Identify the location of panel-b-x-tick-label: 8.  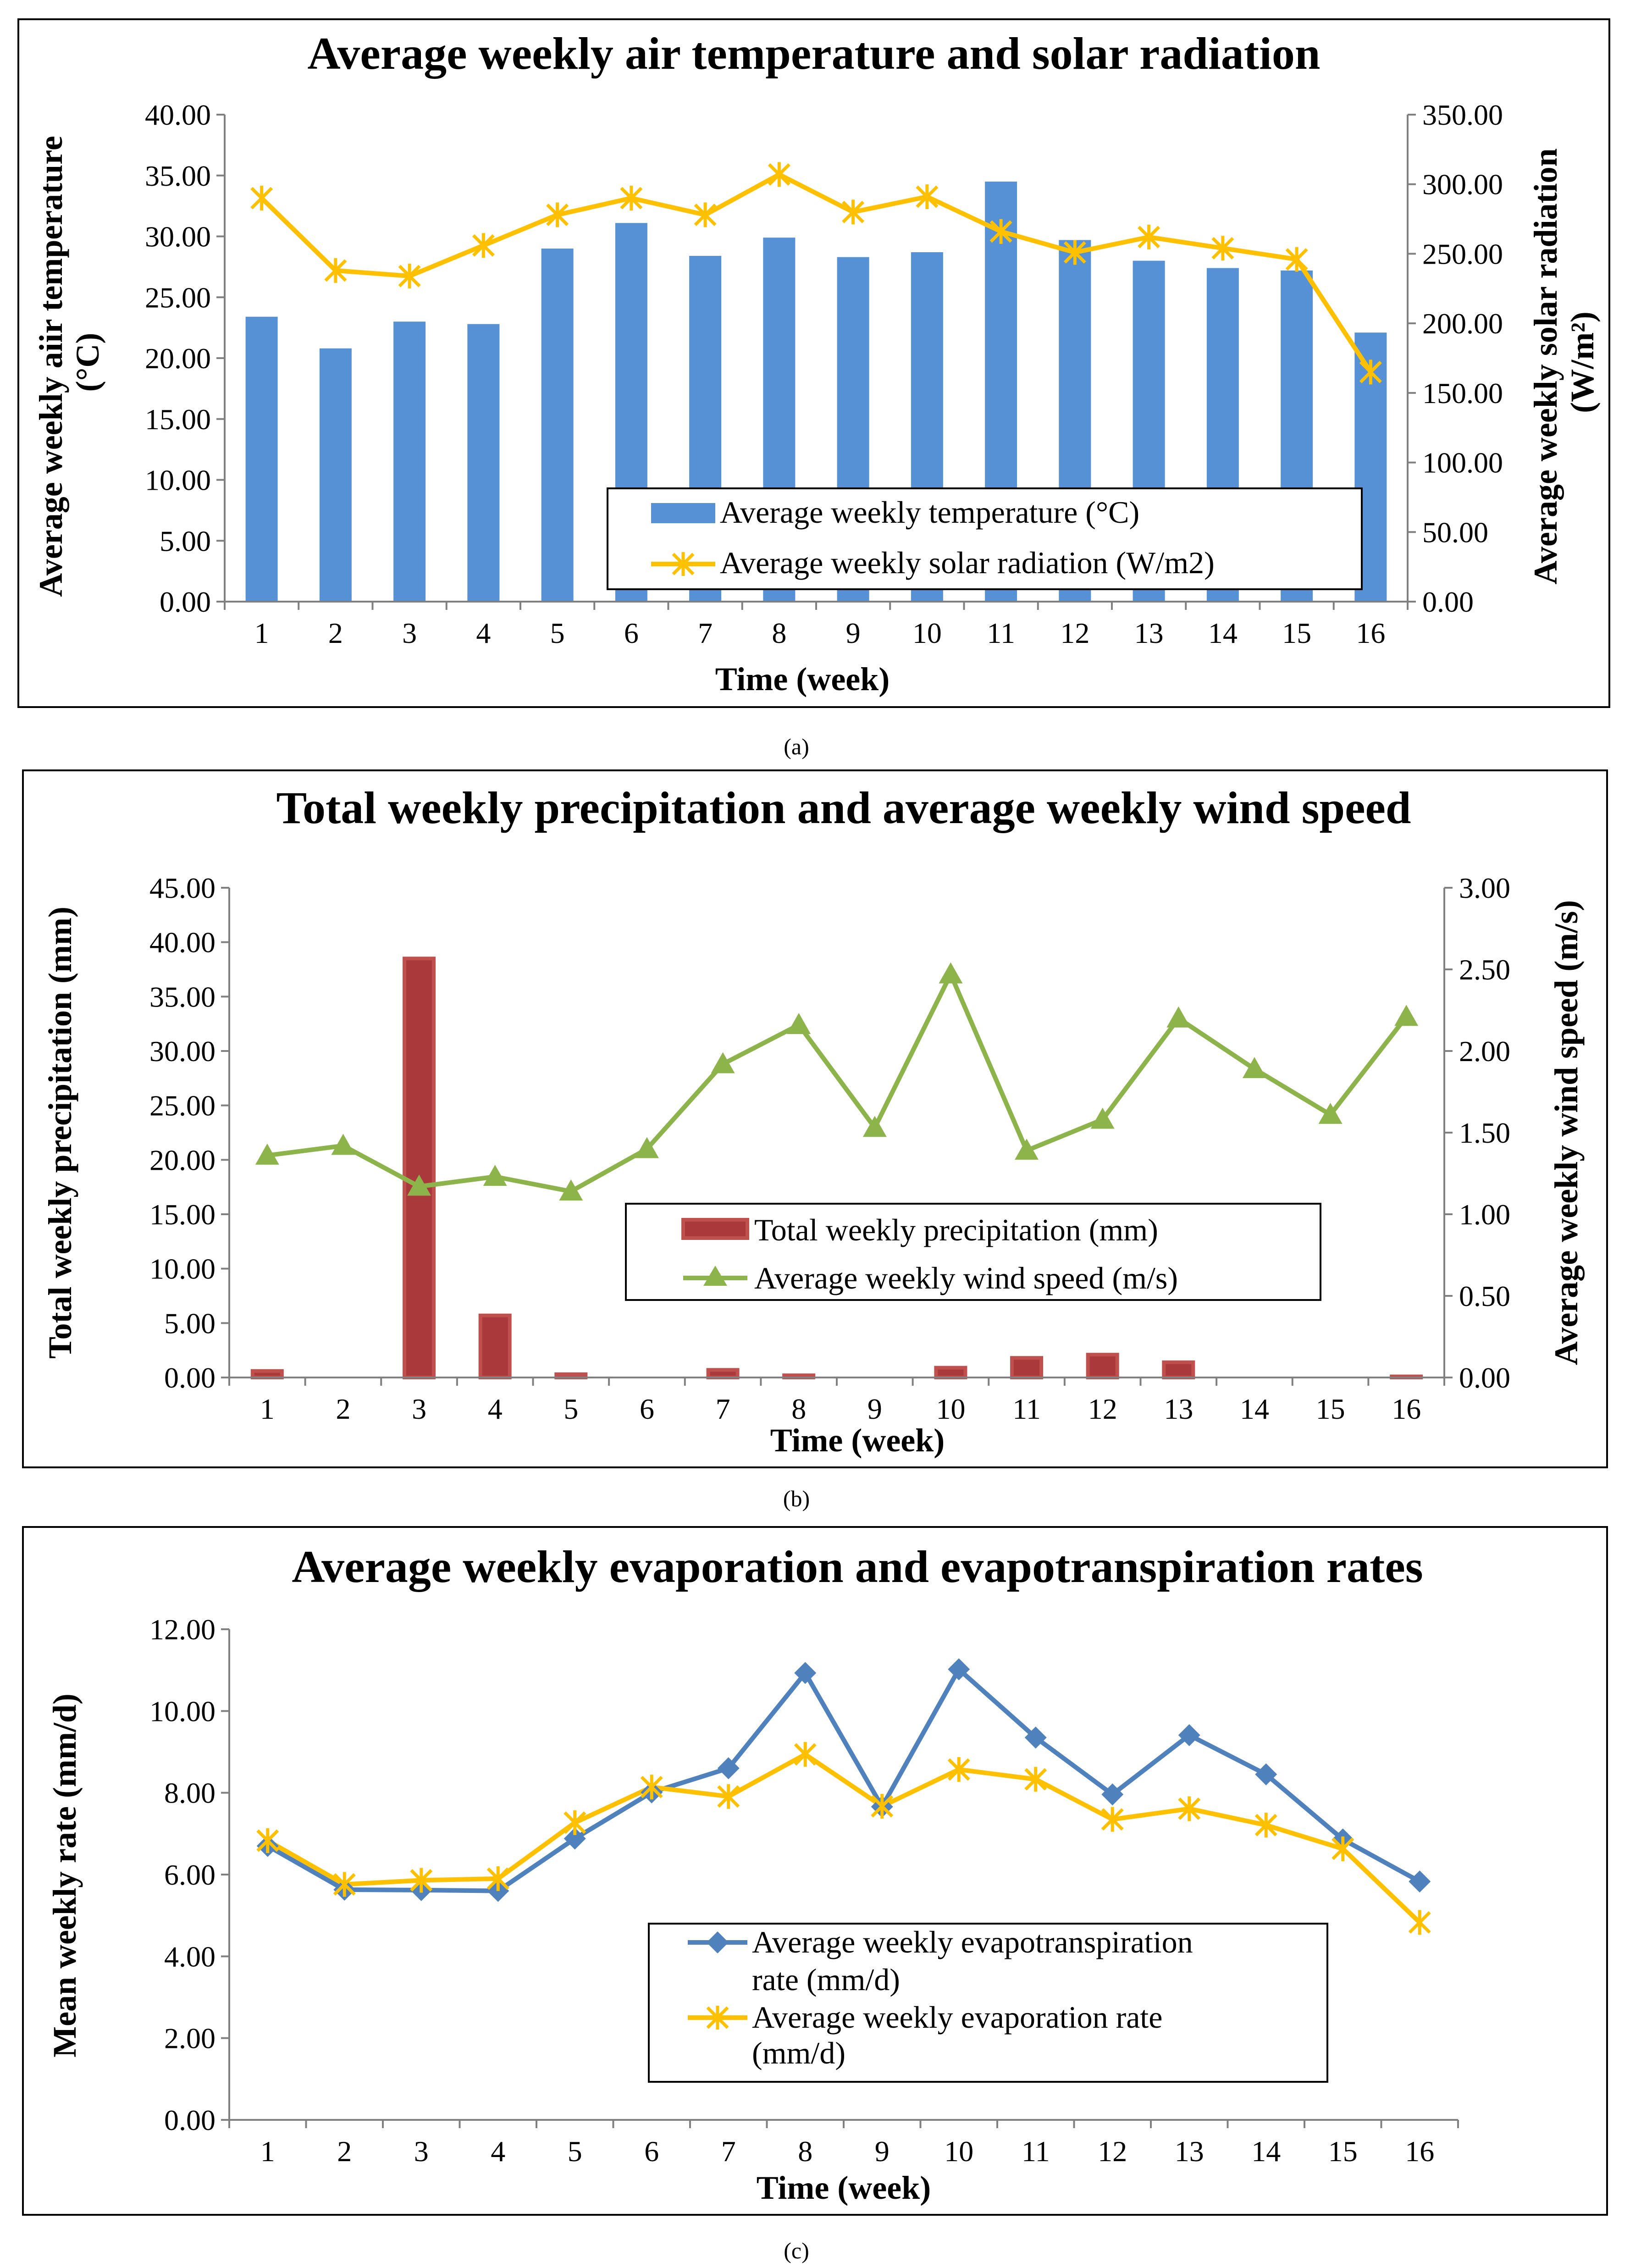
(798, 1409).